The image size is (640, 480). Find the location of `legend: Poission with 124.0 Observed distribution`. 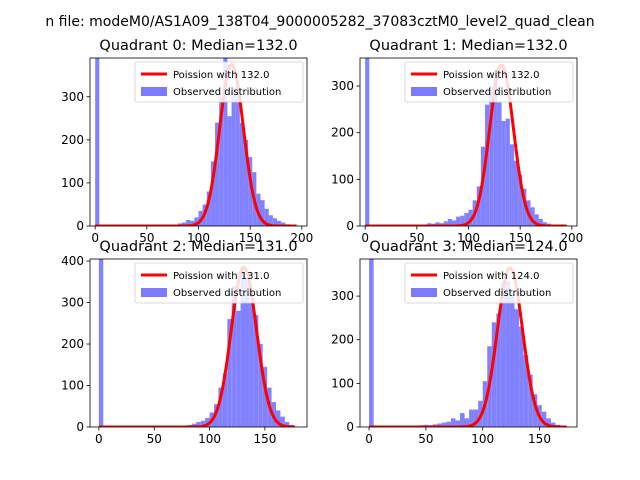

legend: Poission with 124.0 Observed distribution is located at coordinates (489, 283).